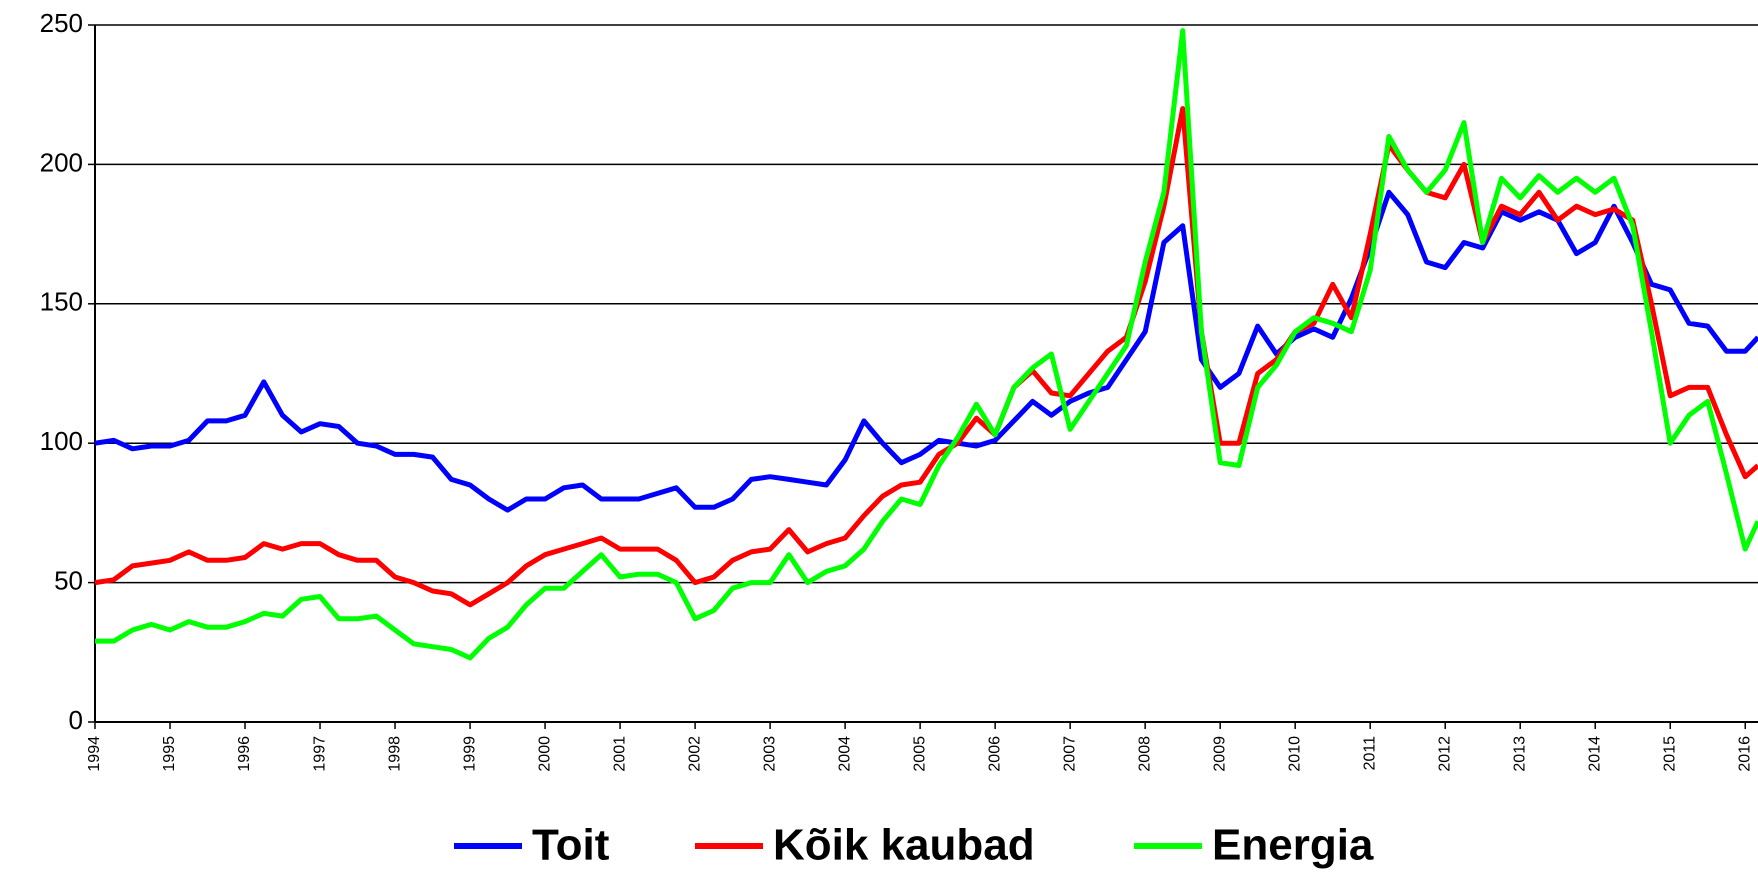  I want to click on x-tick-label: 1994, so click(94, 754).